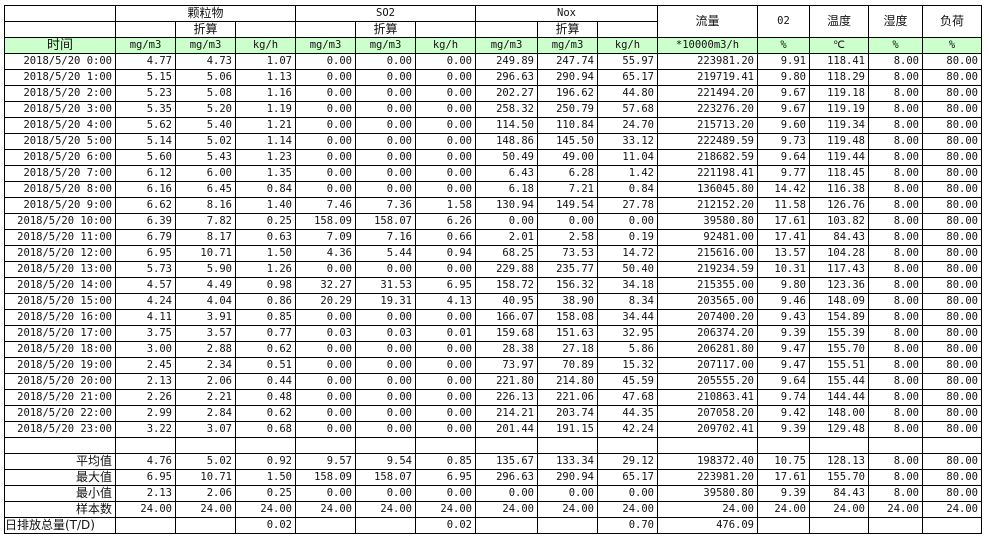 The image size is (989, 538). I want to click on value-cell: 123.36, so click(839, 285).